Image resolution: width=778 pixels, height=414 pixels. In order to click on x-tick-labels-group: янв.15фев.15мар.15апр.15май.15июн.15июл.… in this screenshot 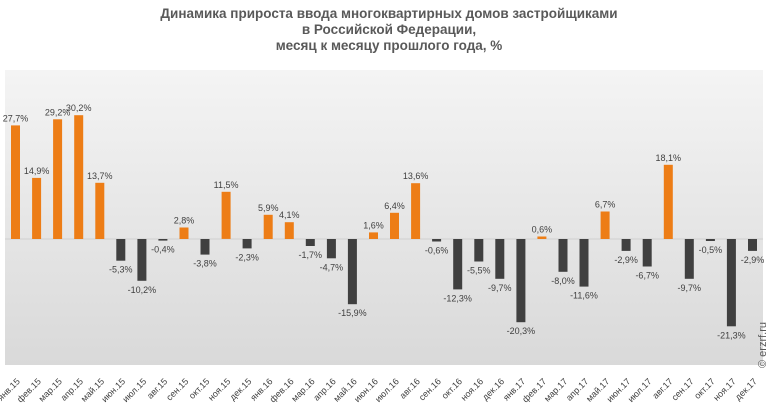, I will do `click(379, 390)`.